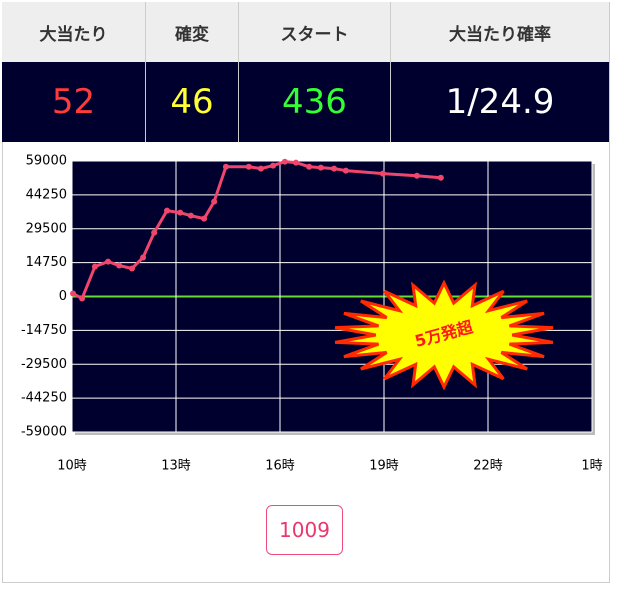  What do you see at coordinates (44, 398) in the screenshot?
I see `y-tick-label: -44250` at bounding box center [44, 398].